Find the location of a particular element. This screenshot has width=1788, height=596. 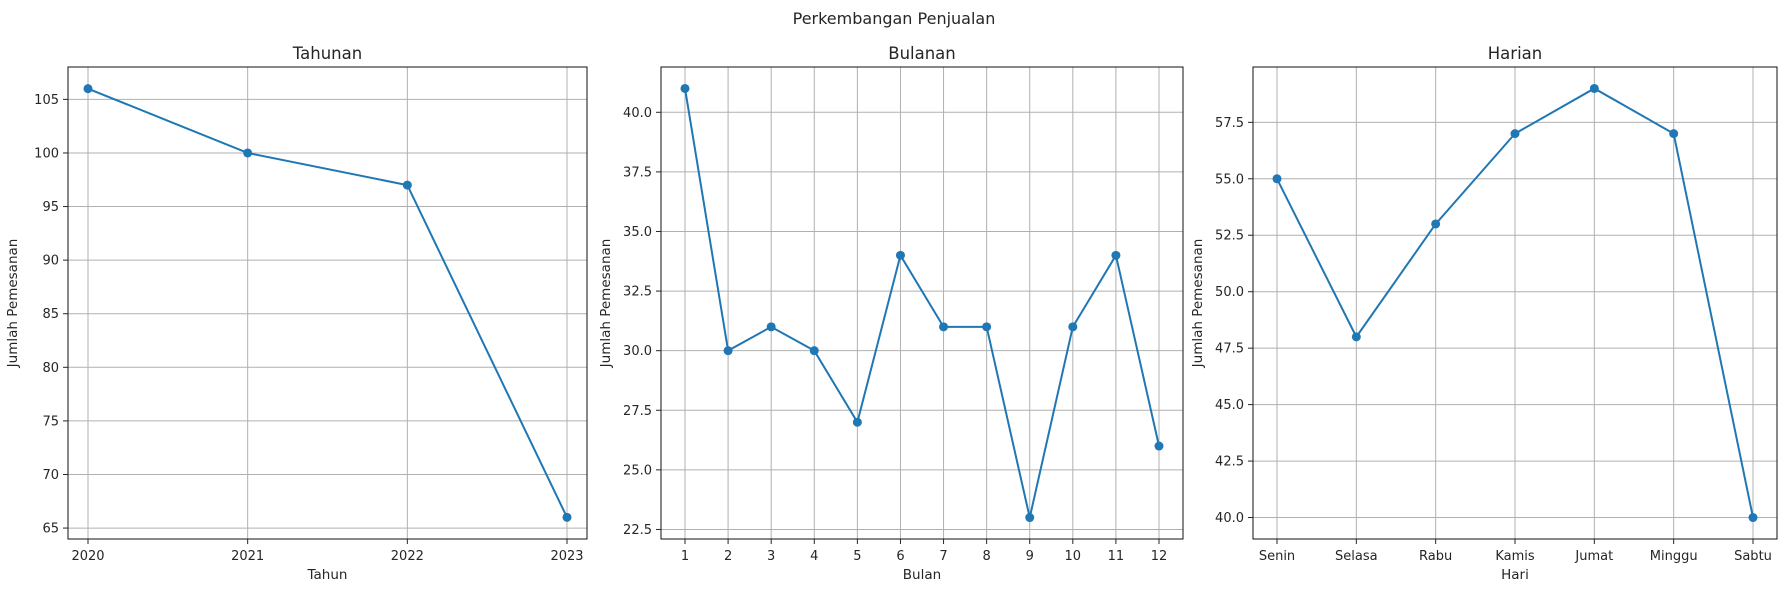

subplot-title: Harian is located at coordinates (1515, 53).